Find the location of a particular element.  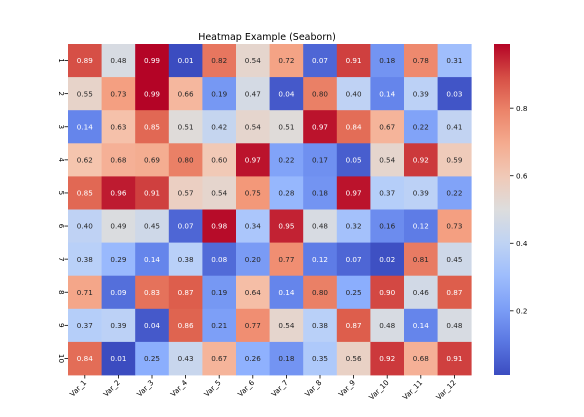

cell-value-label: 0.42 is located at coordinates (219, 126).